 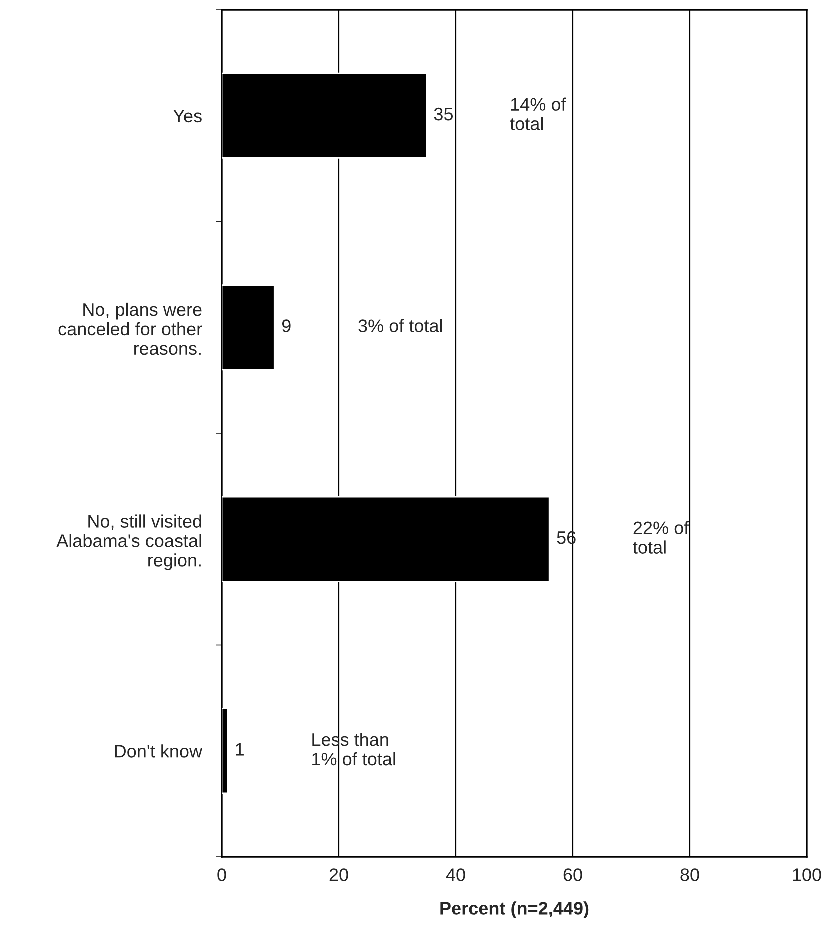 What do you see at coordinates (807, 875) in the screenshot?
I see `x-tick-label: 100` at bounding box center [807, 875].